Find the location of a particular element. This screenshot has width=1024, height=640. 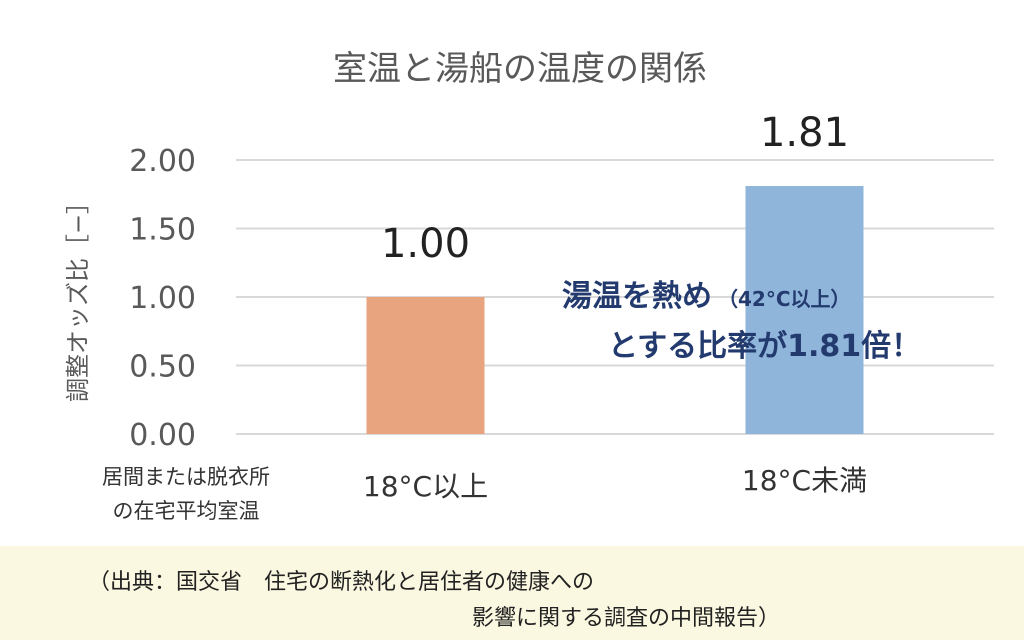

category-label: 18°C以上 is located at coordinates (425, 486).